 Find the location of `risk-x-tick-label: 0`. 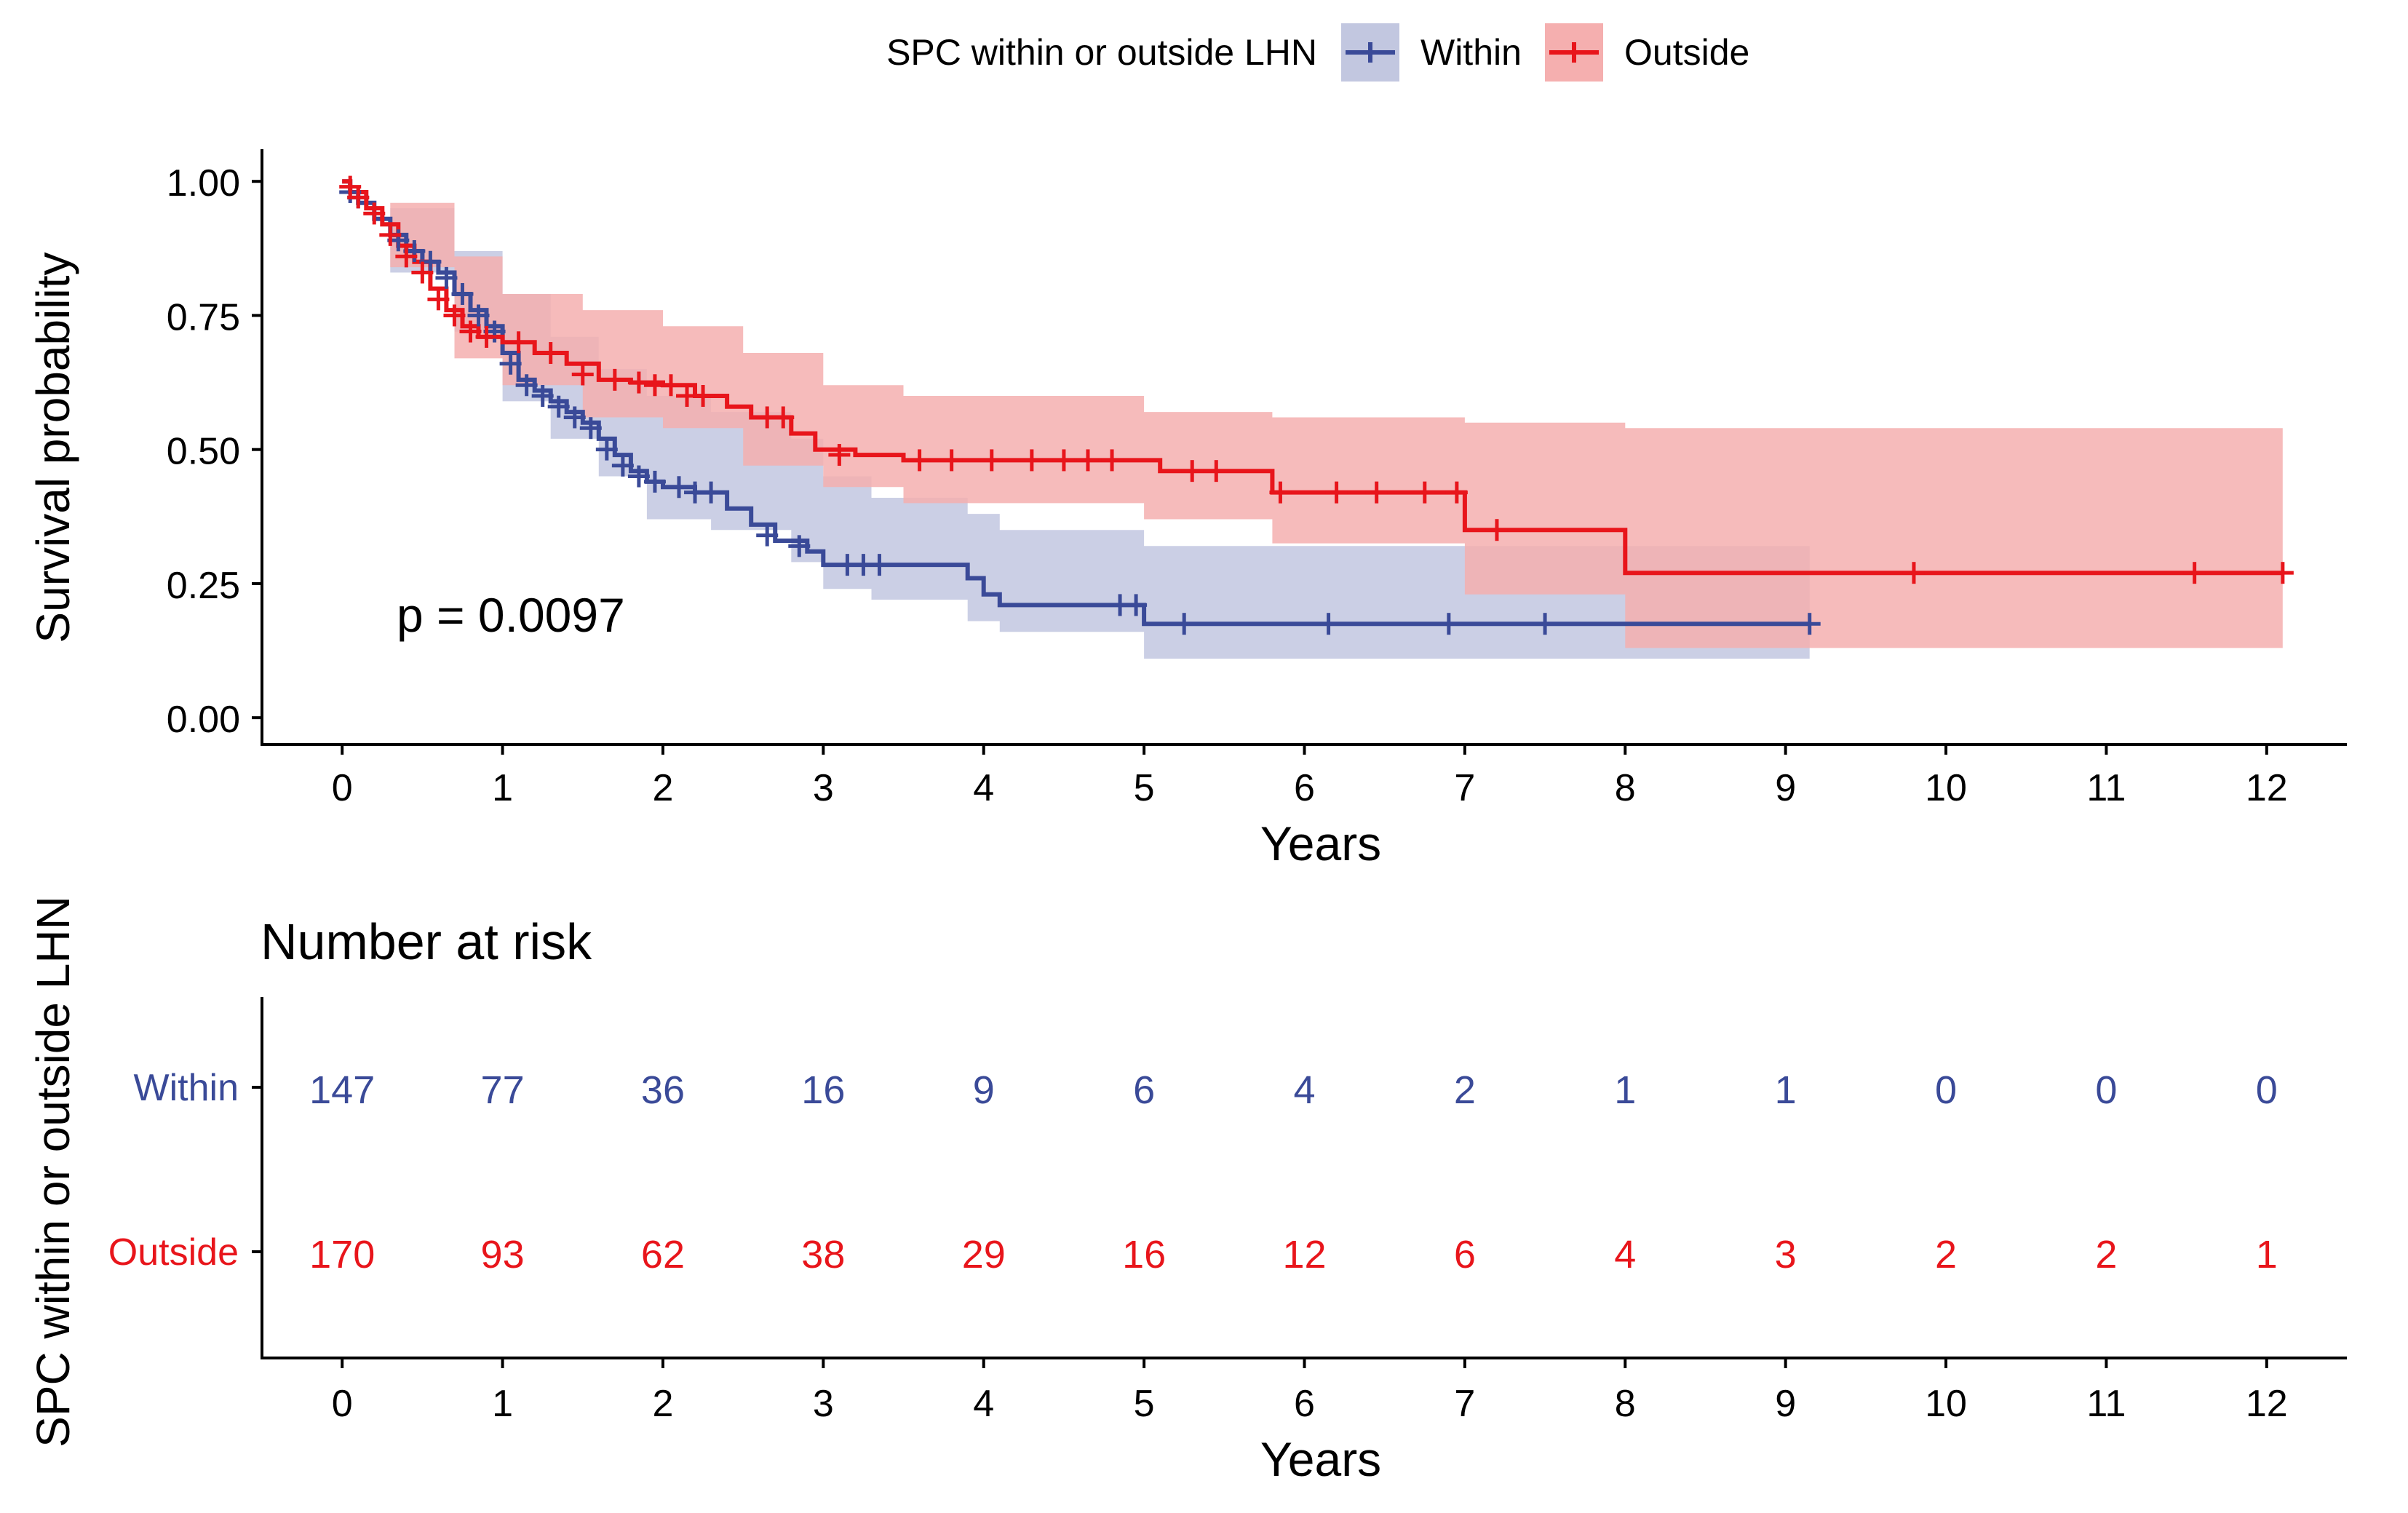

risk-x-tick-label: 0 is located at coordinates (342, 1404).